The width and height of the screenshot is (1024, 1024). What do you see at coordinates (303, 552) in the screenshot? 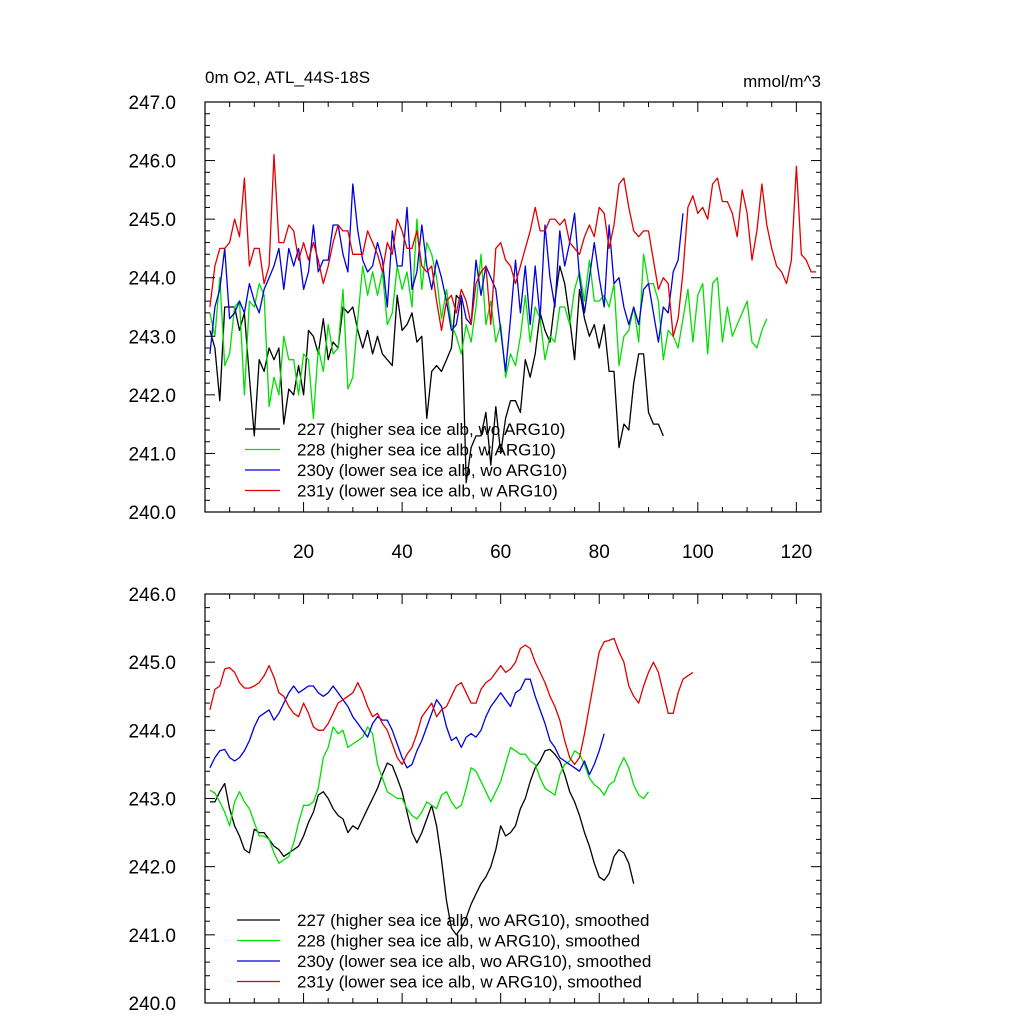
I see `x-tick-label: 20` at bounding box center [303, 552].